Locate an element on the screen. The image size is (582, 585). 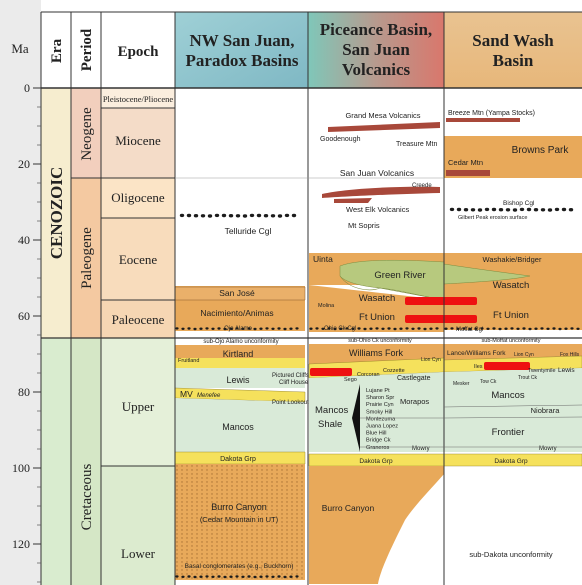
period-cretaceous-cell is located at coordinates (86, 461).